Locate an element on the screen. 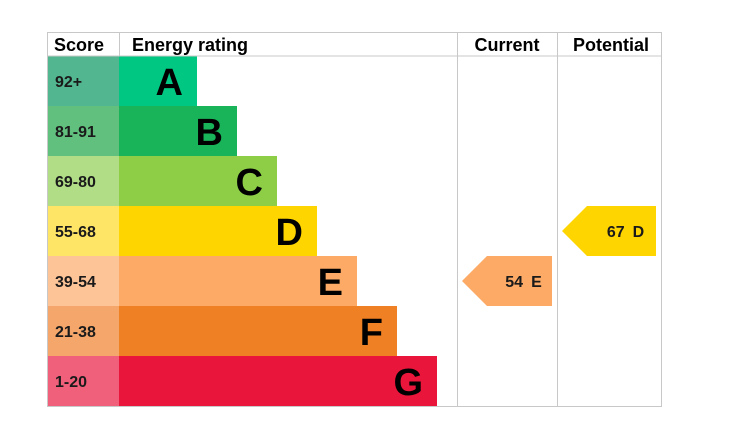 The image size is (742, 434). band-bar-b is located at coordinates (178, 131).